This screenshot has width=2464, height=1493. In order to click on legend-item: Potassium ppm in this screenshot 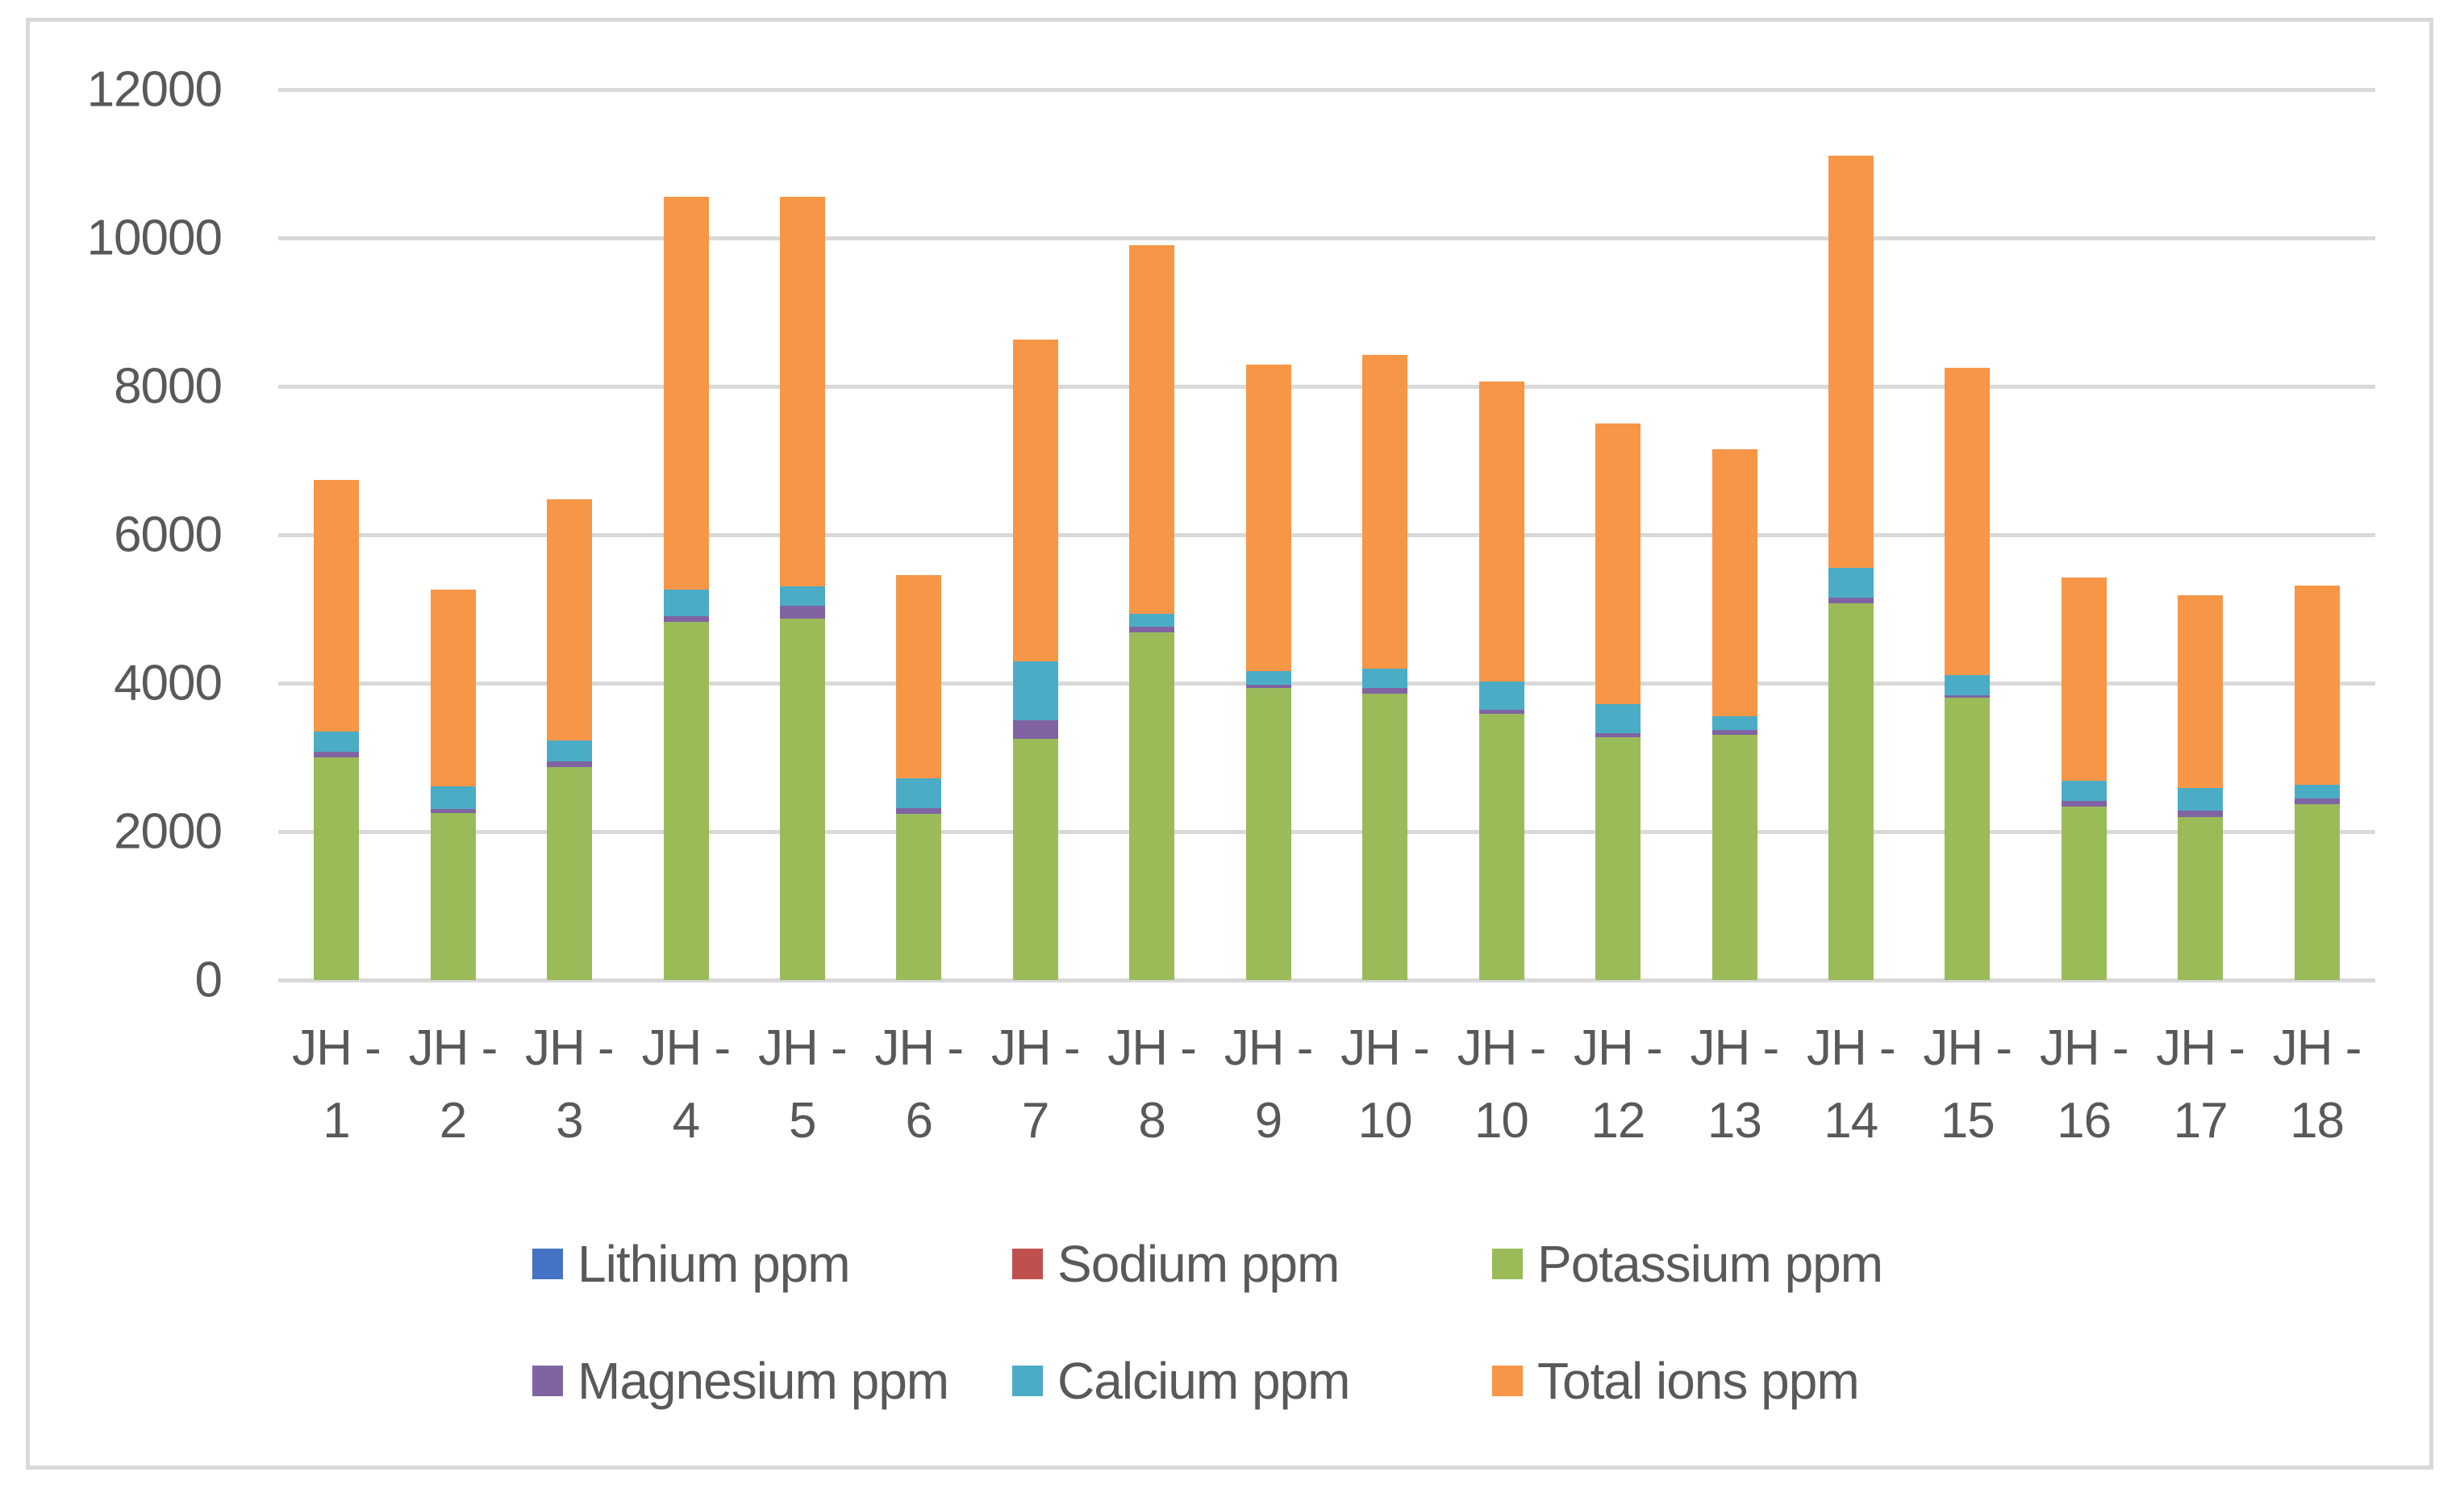, I will do `click(1687, 1264)`.